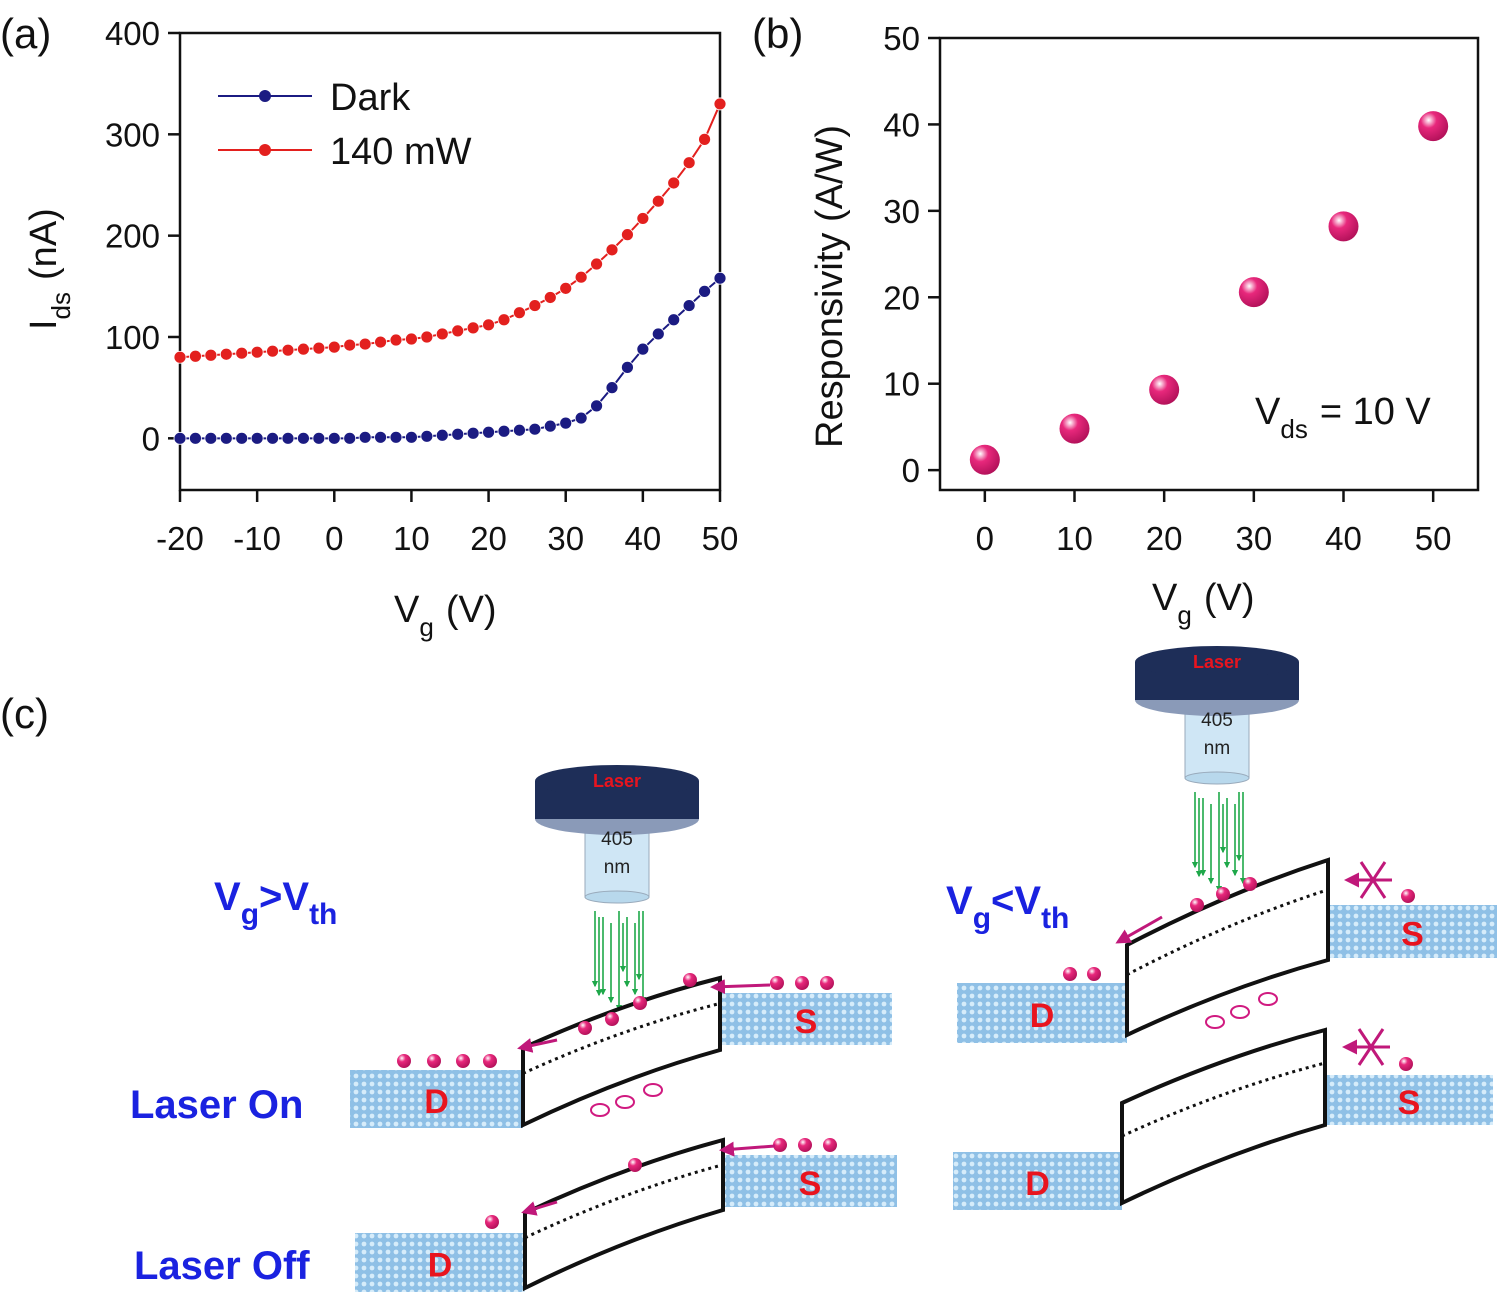  Describe the element at coordinates (132, 134) in the screenshot. I see `y-tick-label: 300` at that location.